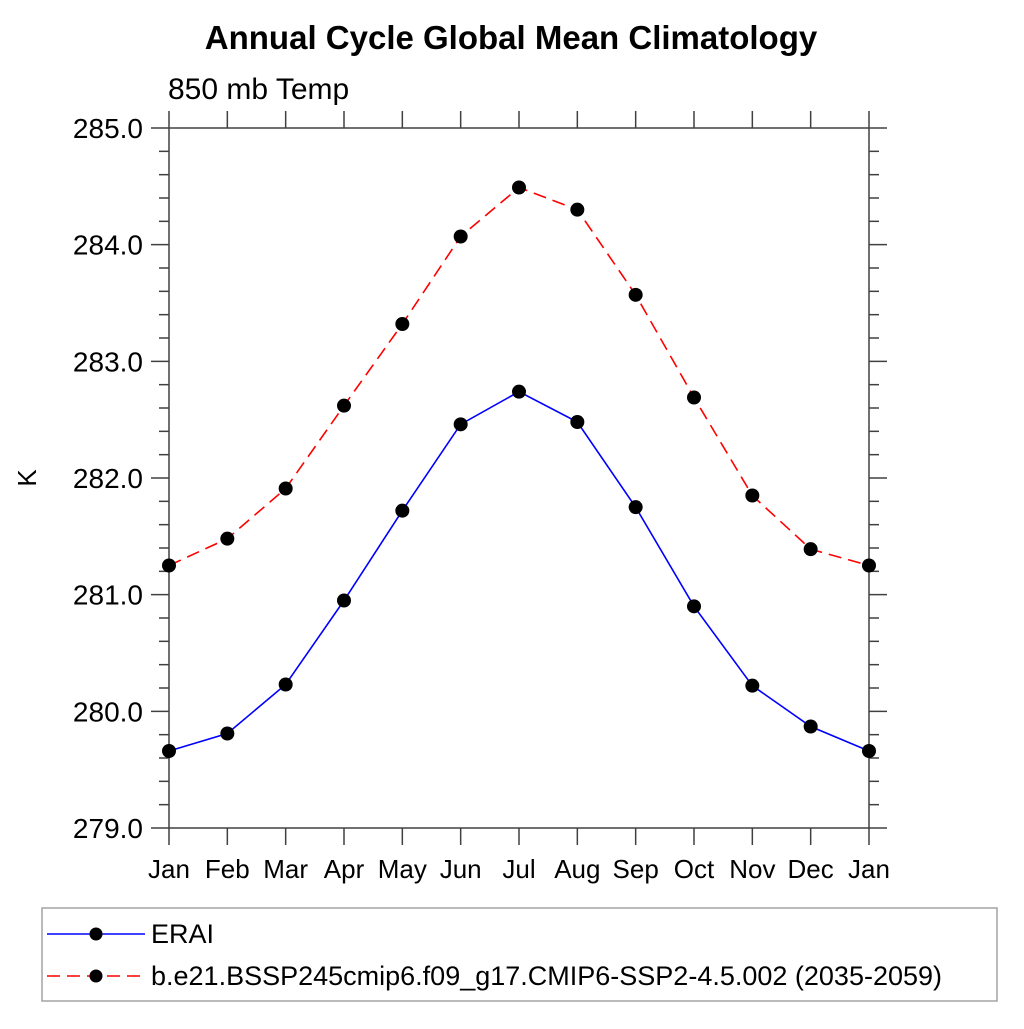 The image size is (1024, 1029). Describe the element at coordinates (108, 828) in the screenshot. I see `y-axis-tick-label: 279.0` at that location.